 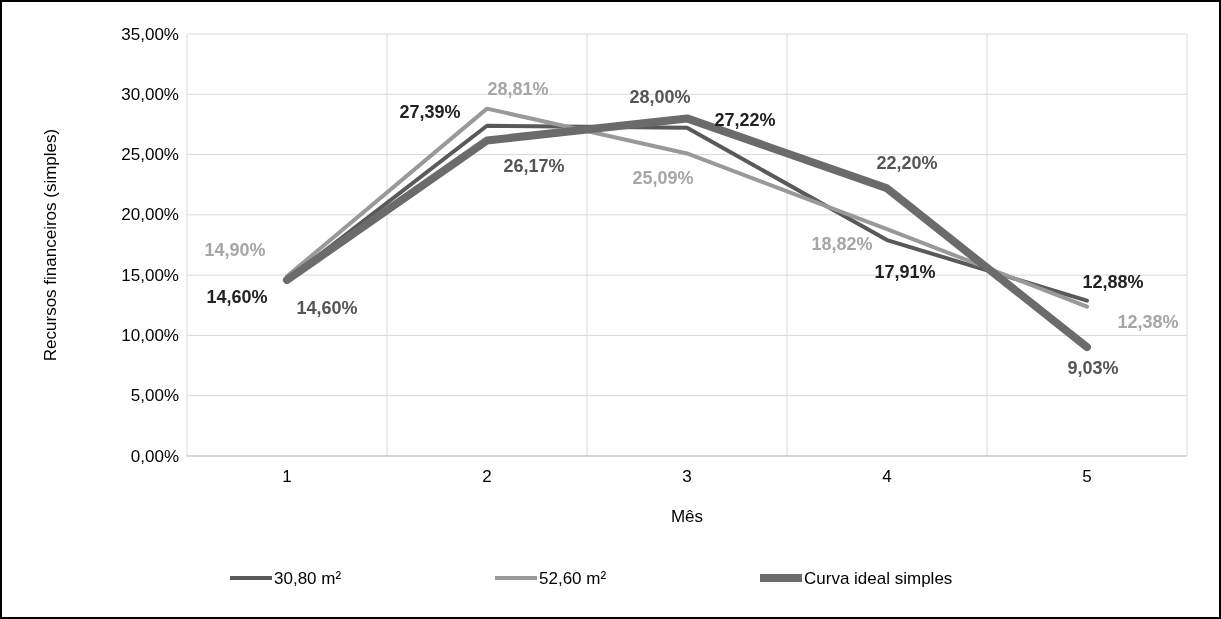 What do you see at coordinates (1113, 281) in the screenshot?
I see `data-label: 12,88%` at bounding box center [1113, 281].